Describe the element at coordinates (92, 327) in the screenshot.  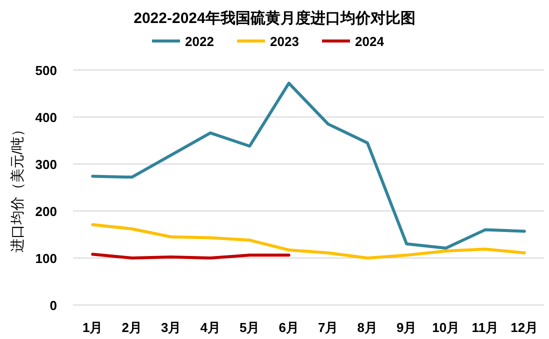
I see `x-tick-label: 1月` at that location.